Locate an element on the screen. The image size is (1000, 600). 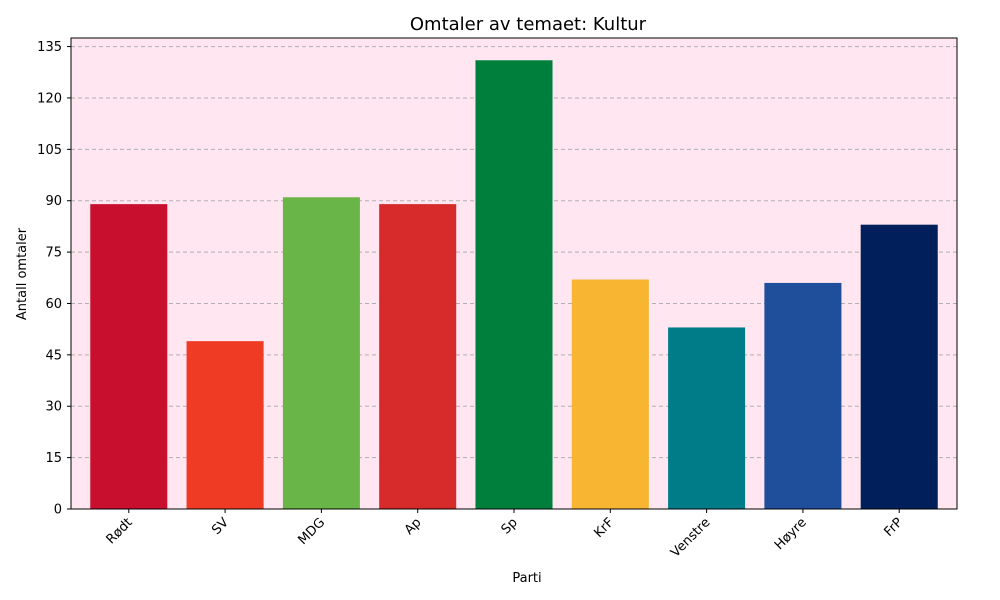
bar-Ap is located at coordinates (418, 356).